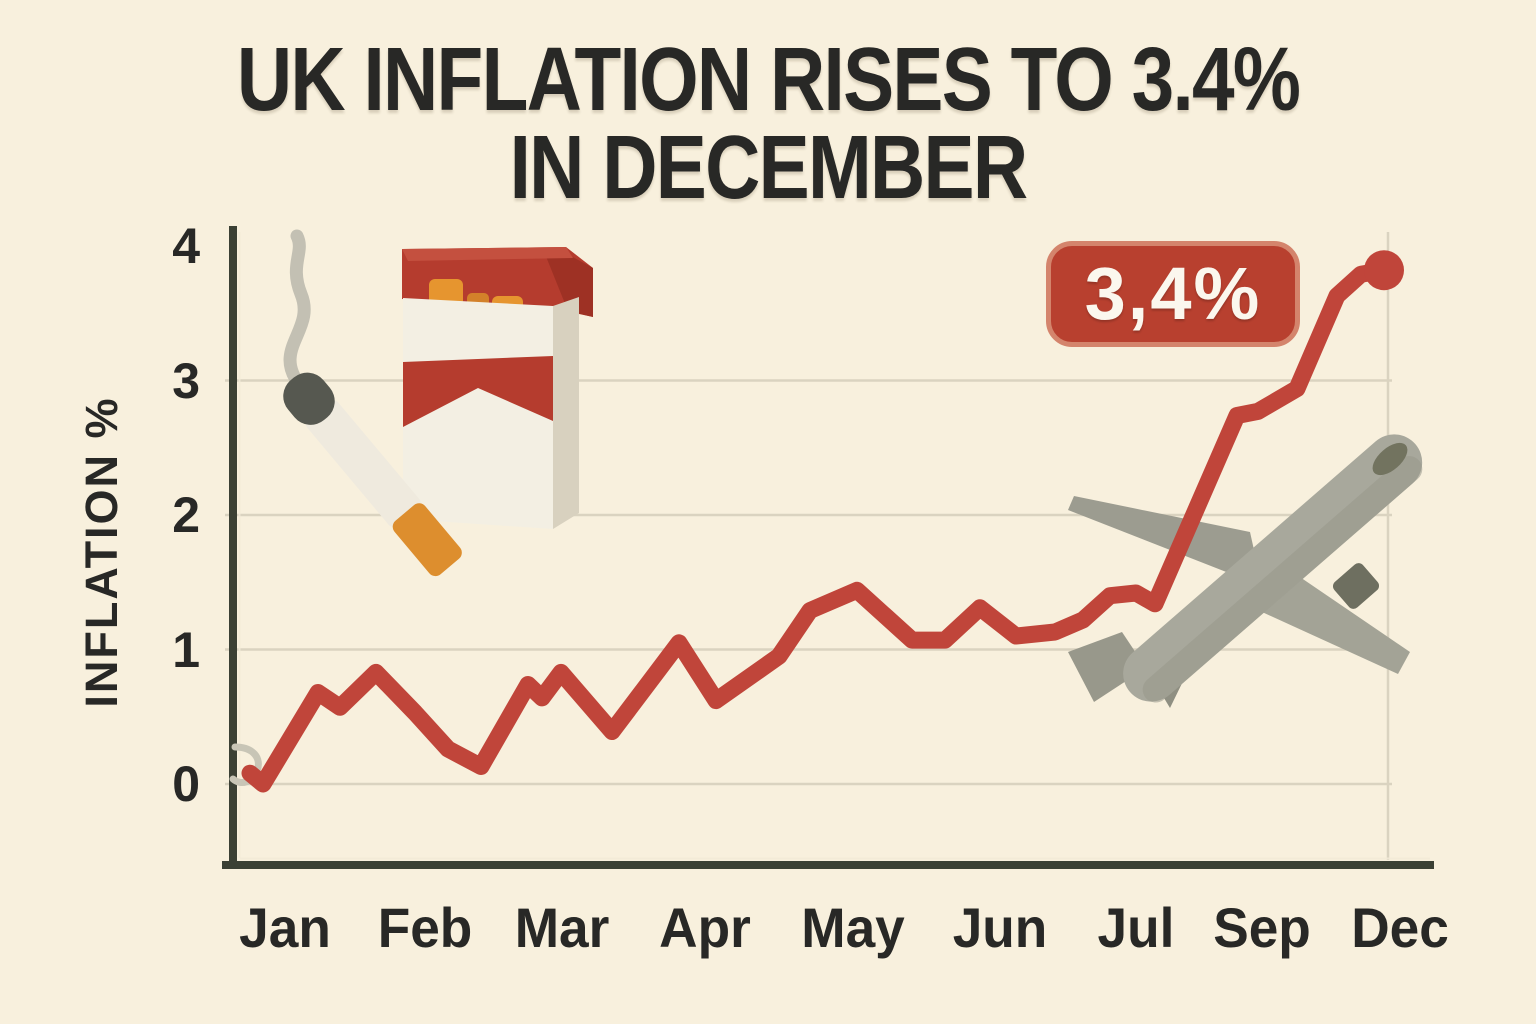 The width and height of the screenshot is (1536, 1024). What do you see at coordinates (297, 310) in the screenshot?
I see `smoke-icon` at bounding box center [297, 310].